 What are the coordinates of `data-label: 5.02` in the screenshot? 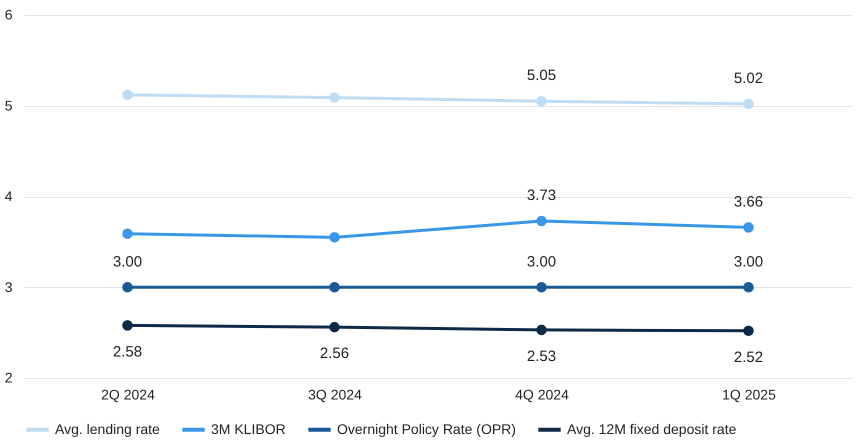 It's located at (749, 78).